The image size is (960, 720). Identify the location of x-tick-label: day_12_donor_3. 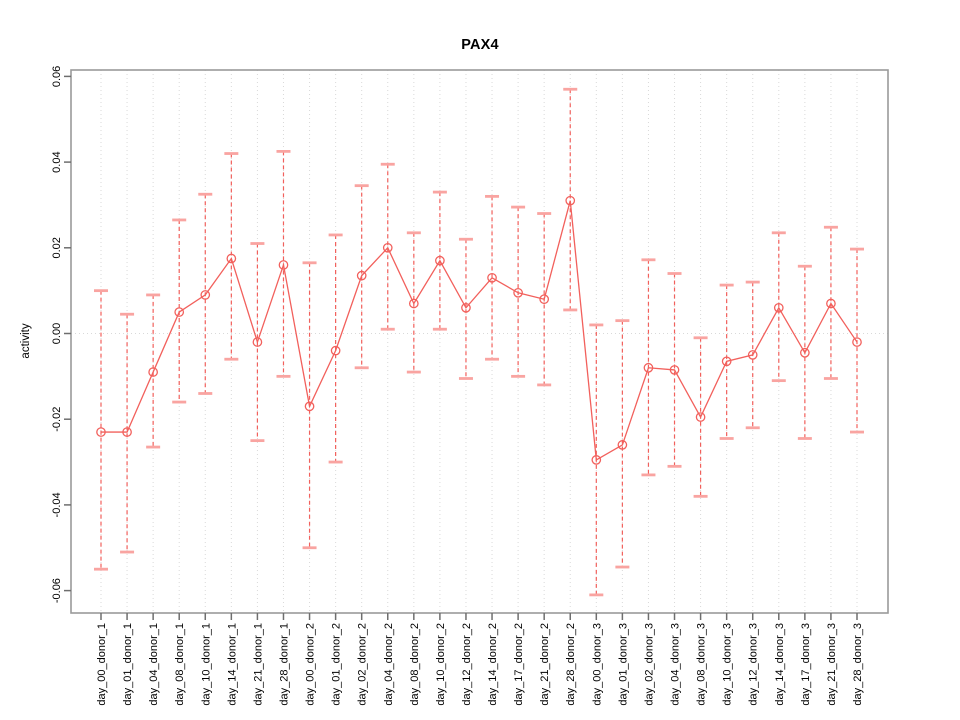
(754, 664).